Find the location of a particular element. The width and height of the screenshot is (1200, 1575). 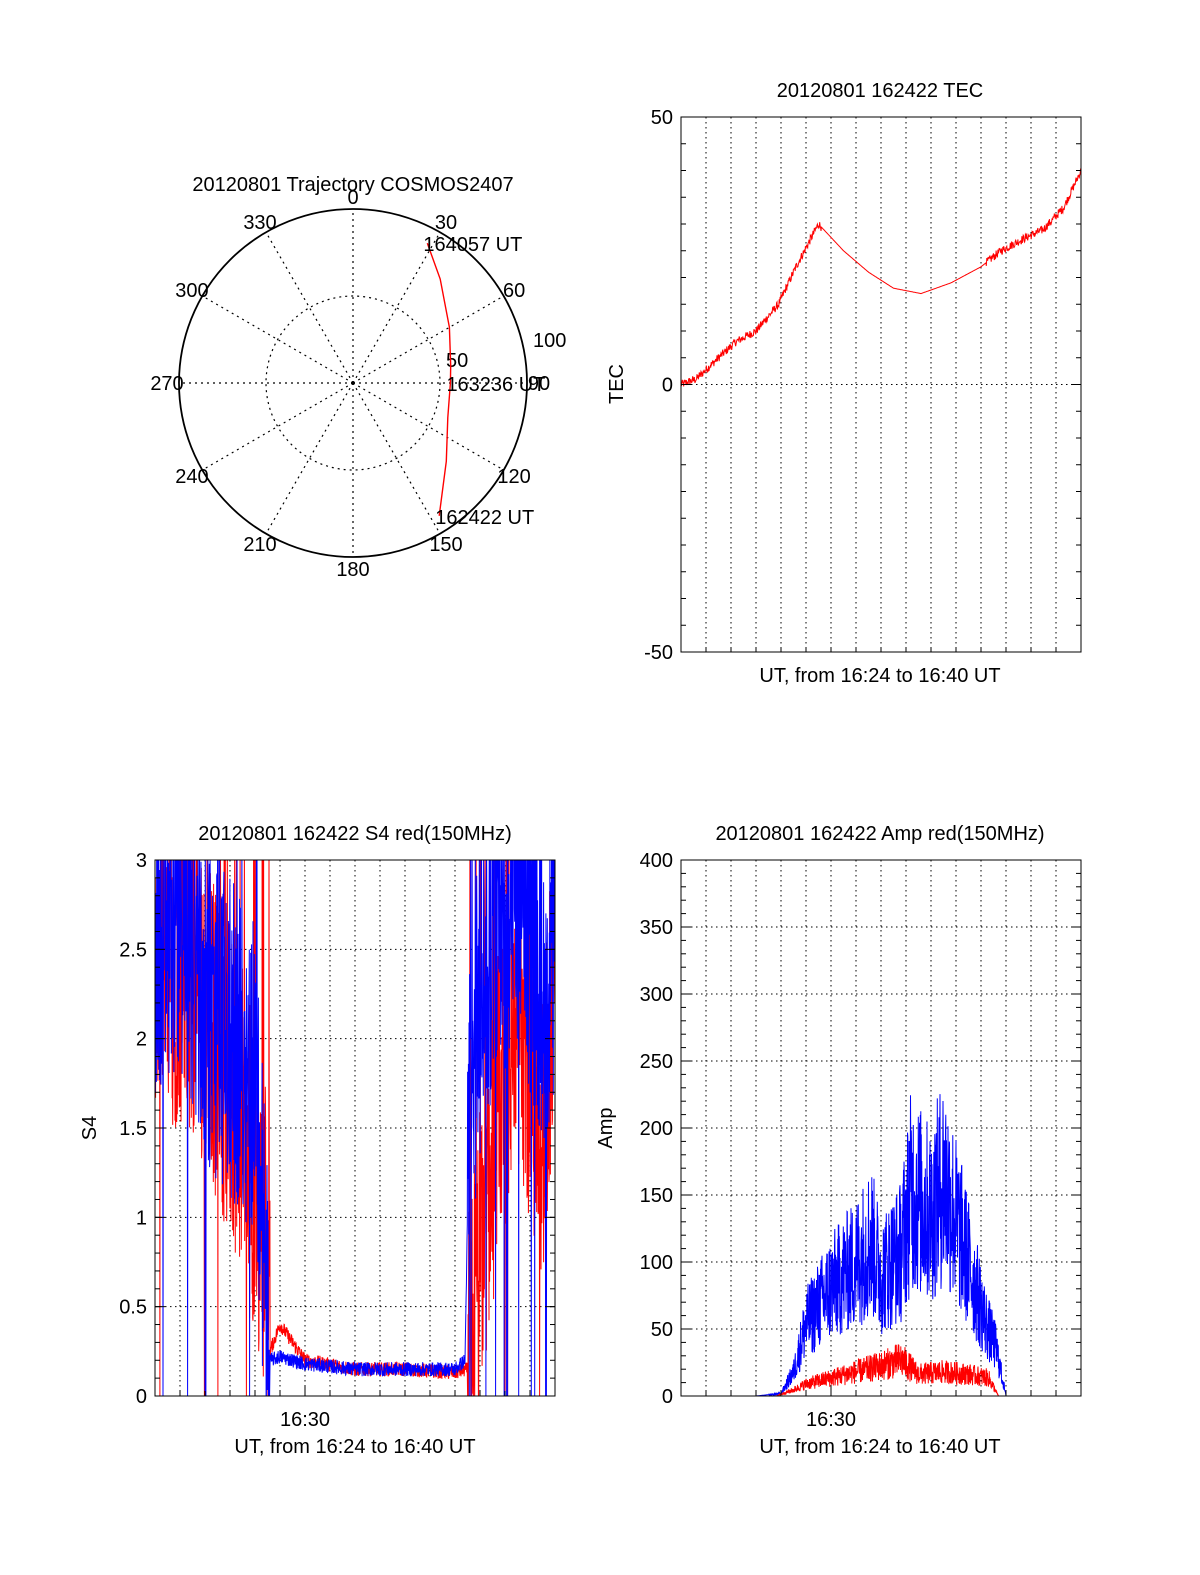

s4-ytick-label: 0 is located at coordinates (141, 1397).